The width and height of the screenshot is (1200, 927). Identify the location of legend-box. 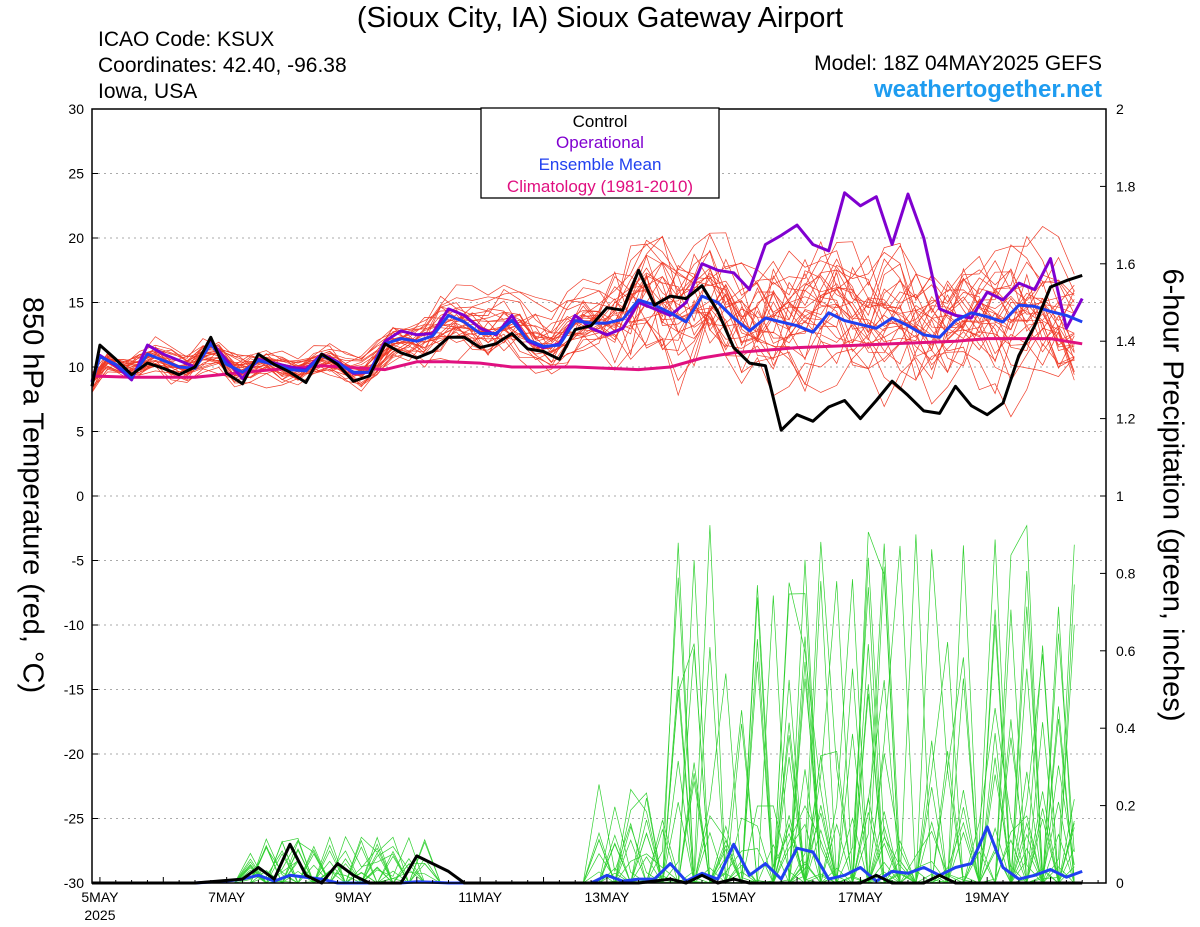
(600, 153).